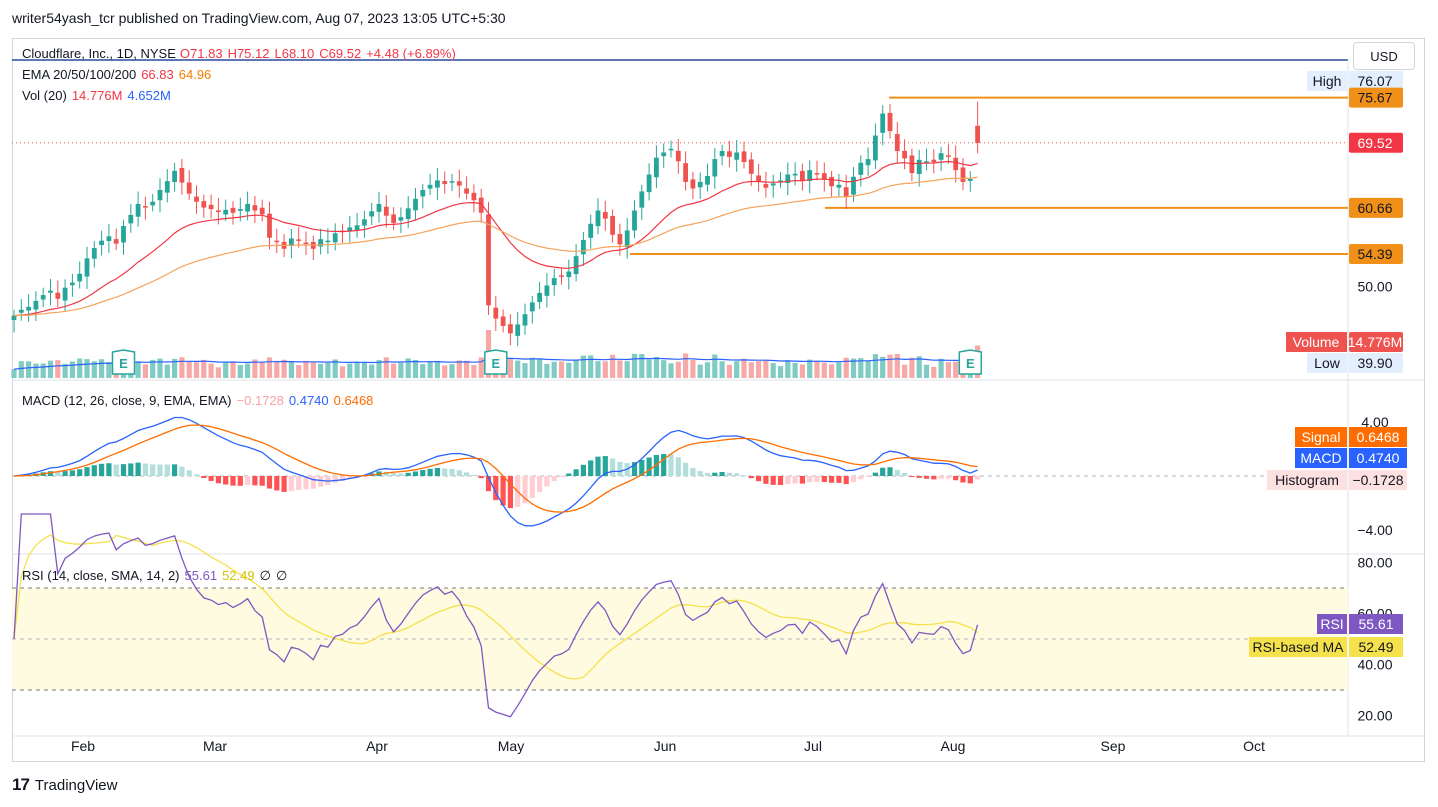 The height and width of the screenshot is (807, 1438). I want to click on volume-value-label: 14.776M, so click(1375, 342).